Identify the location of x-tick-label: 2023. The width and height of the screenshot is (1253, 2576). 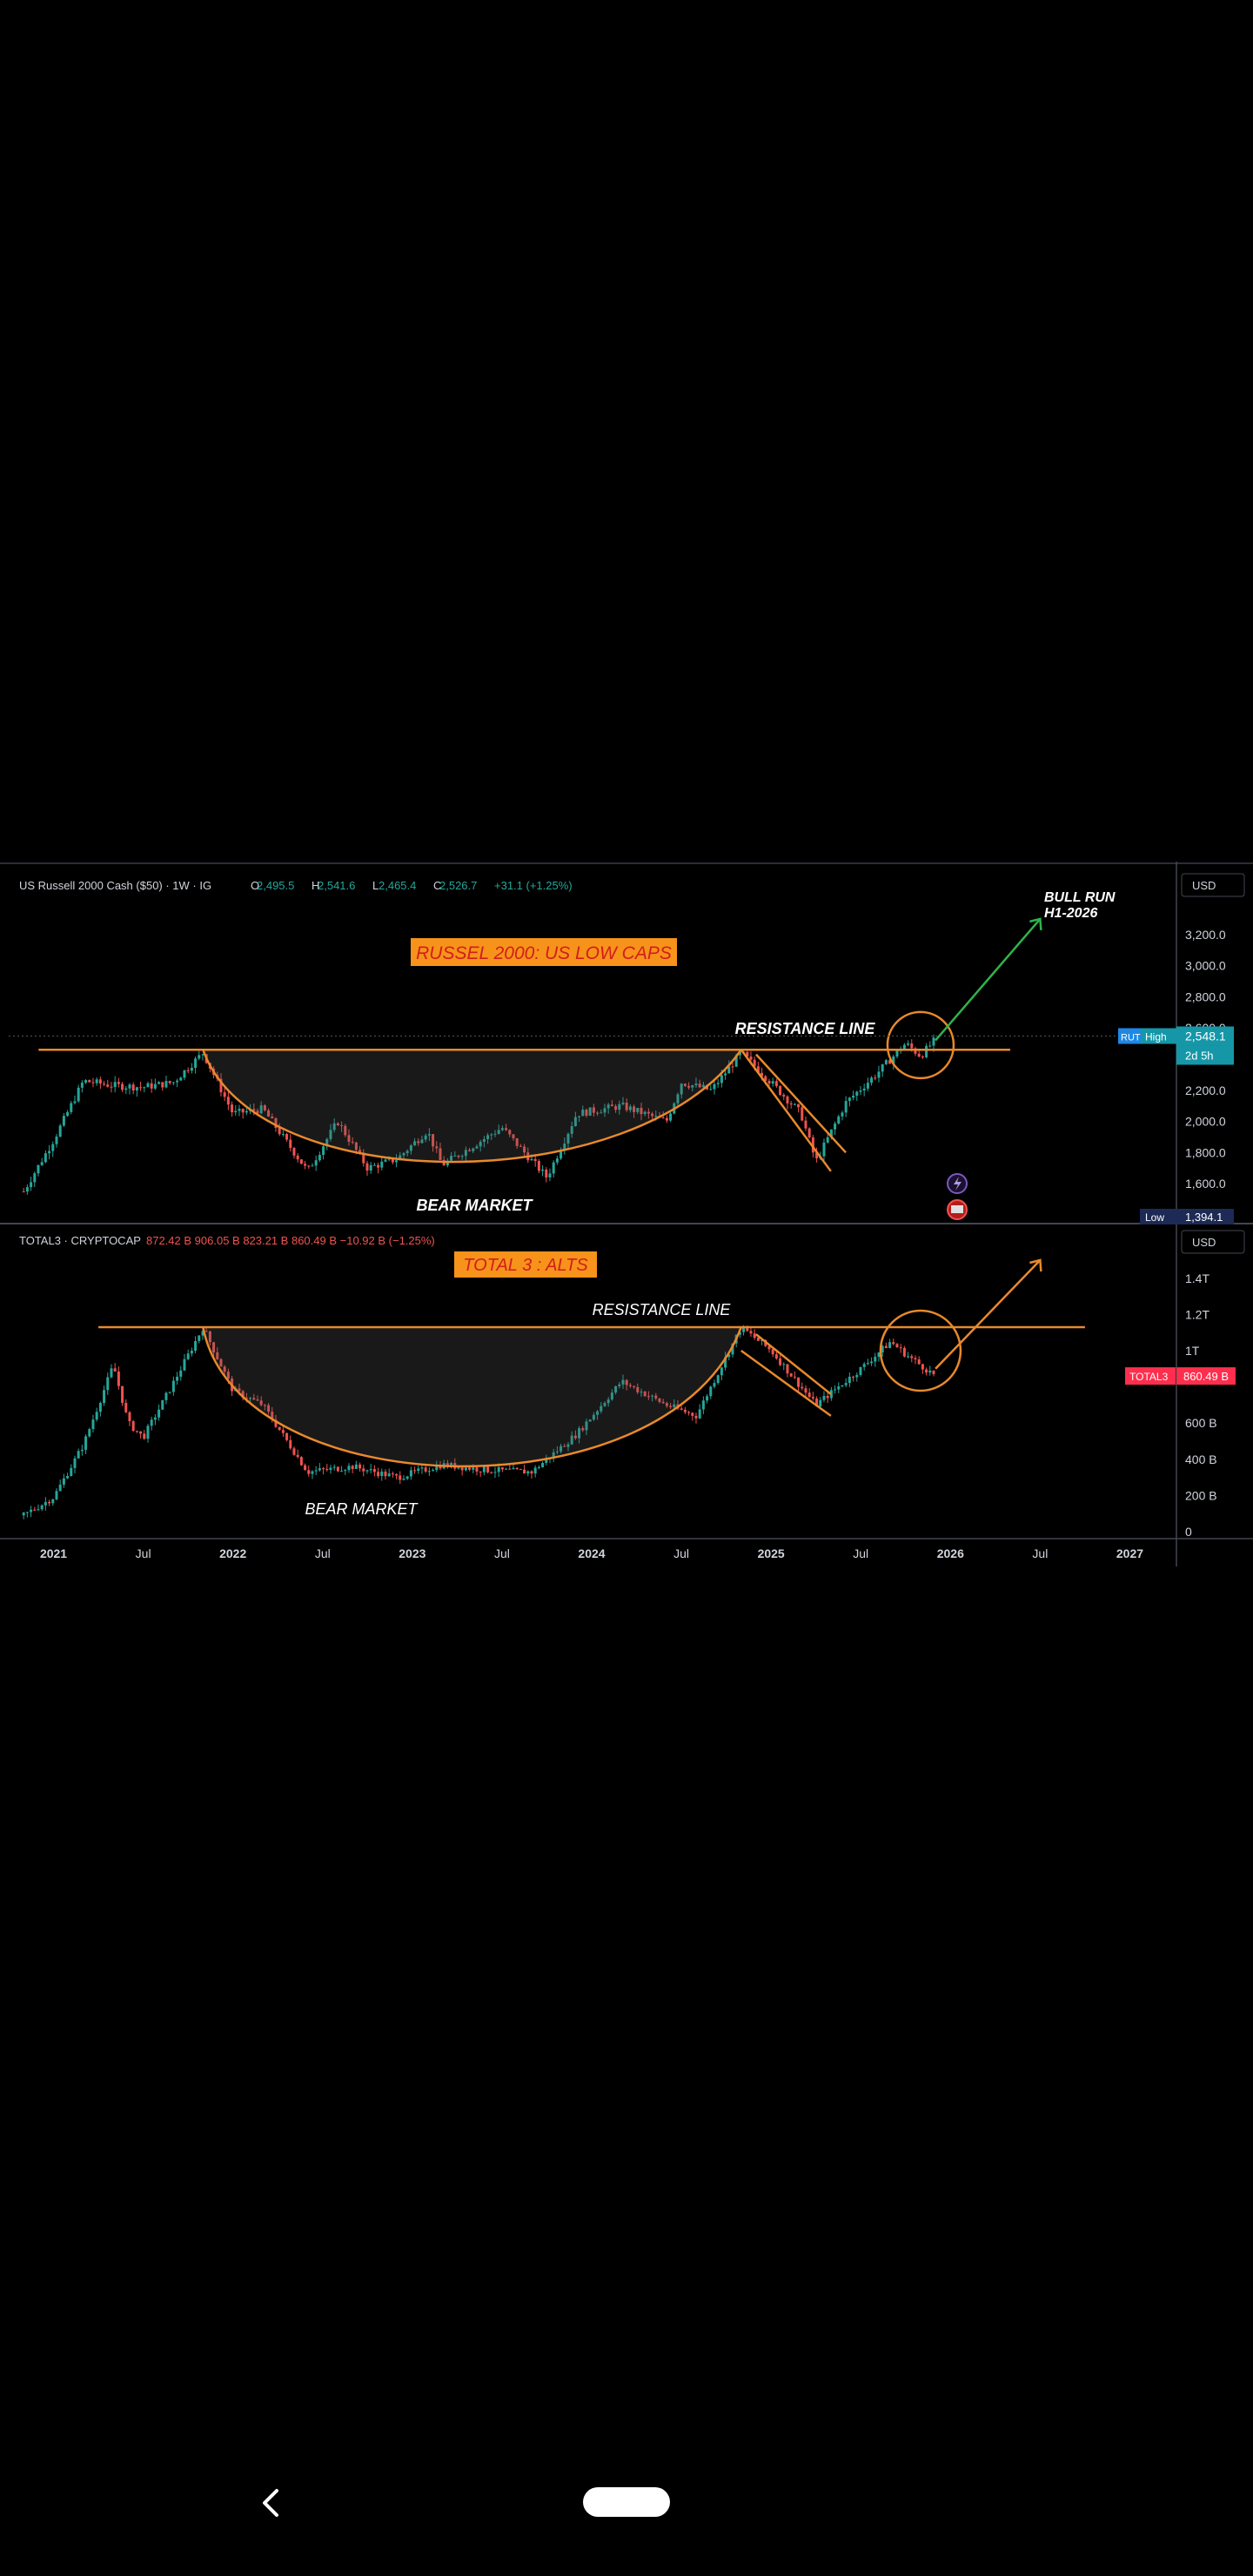
(412, 1553).